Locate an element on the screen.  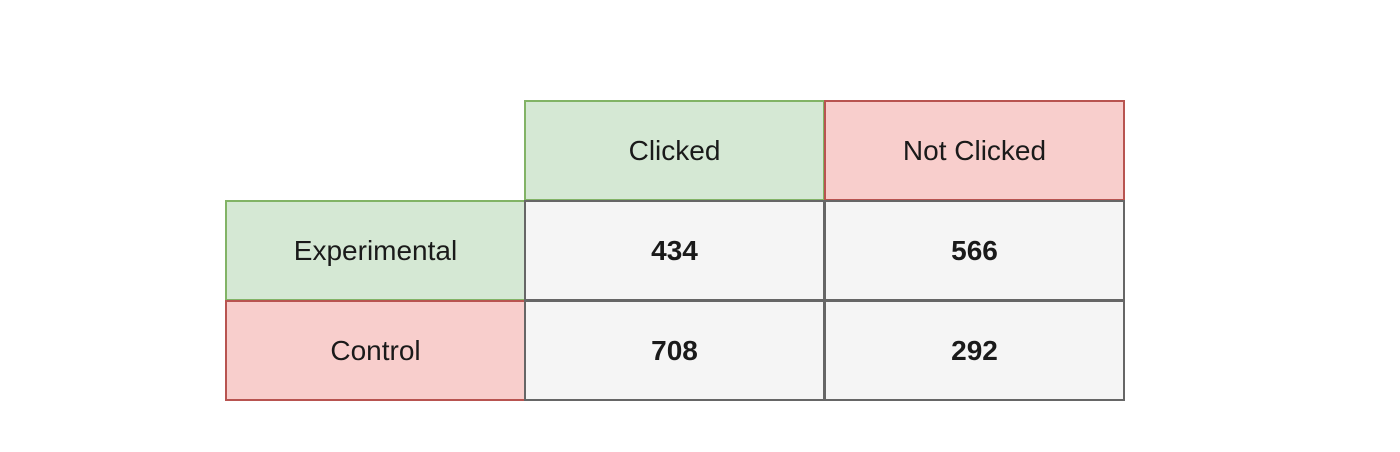
column-header-clicked: Clicked is located at coordinates (674, 150).